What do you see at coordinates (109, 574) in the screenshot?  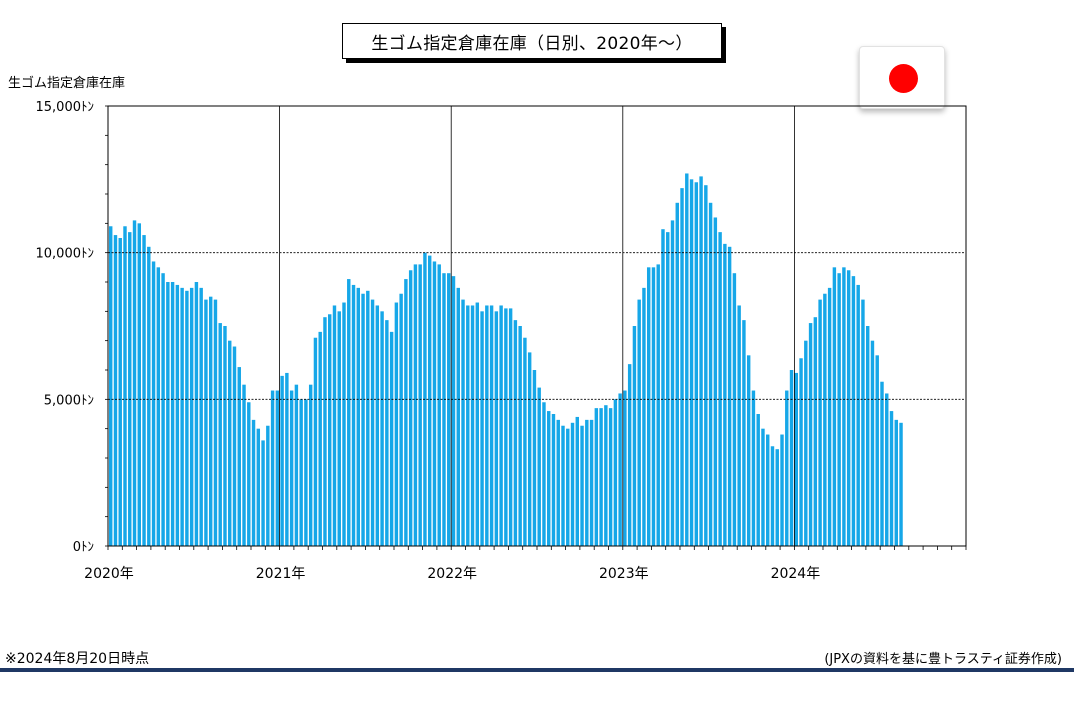 I see `x-year-label: 2020年` at bounding box center [109, 574].